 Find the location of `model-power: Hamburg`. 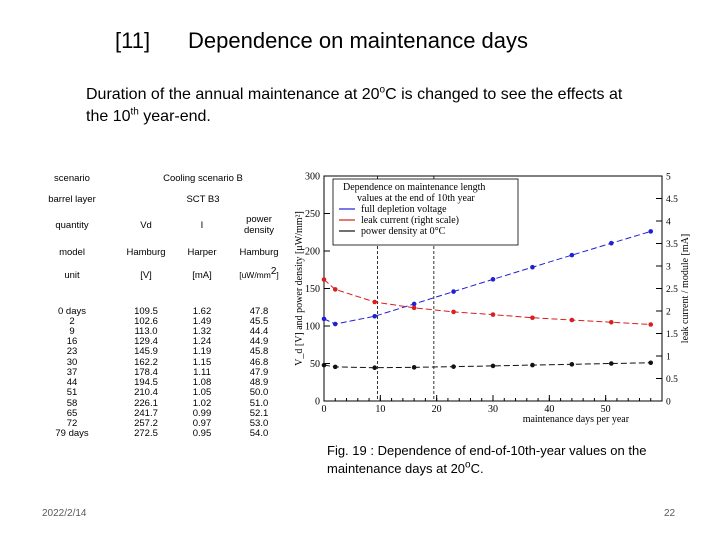

model-power: Hamburg is located at coordinates (259, 252).